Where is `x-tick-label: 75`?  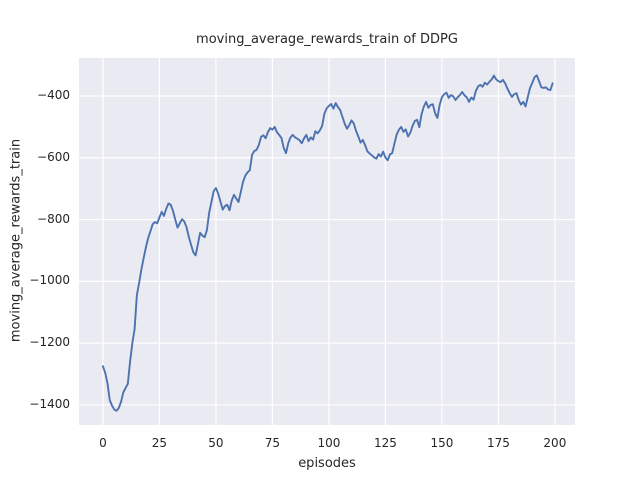 x-tick-label: 75 is located at coordinates (272, 443).